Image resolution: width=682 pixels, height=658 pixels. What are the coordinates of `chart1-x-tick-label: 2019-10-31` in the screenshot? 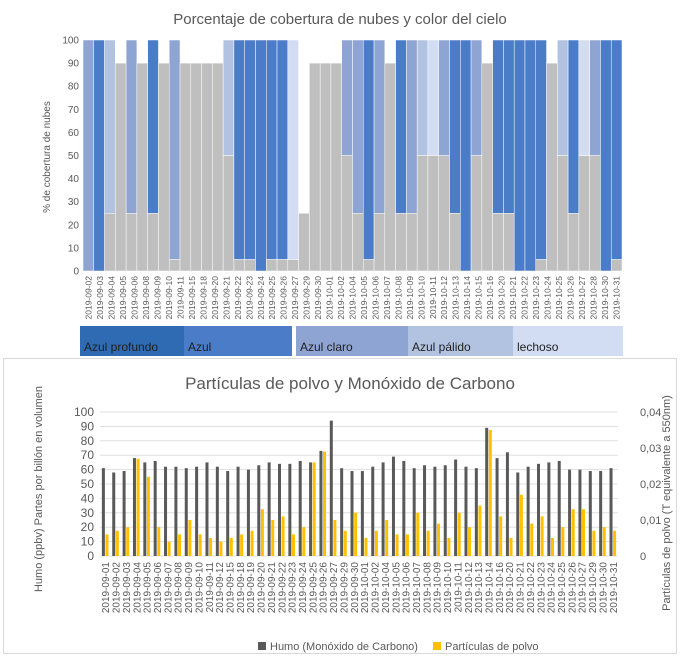 It's located at (616, 298).